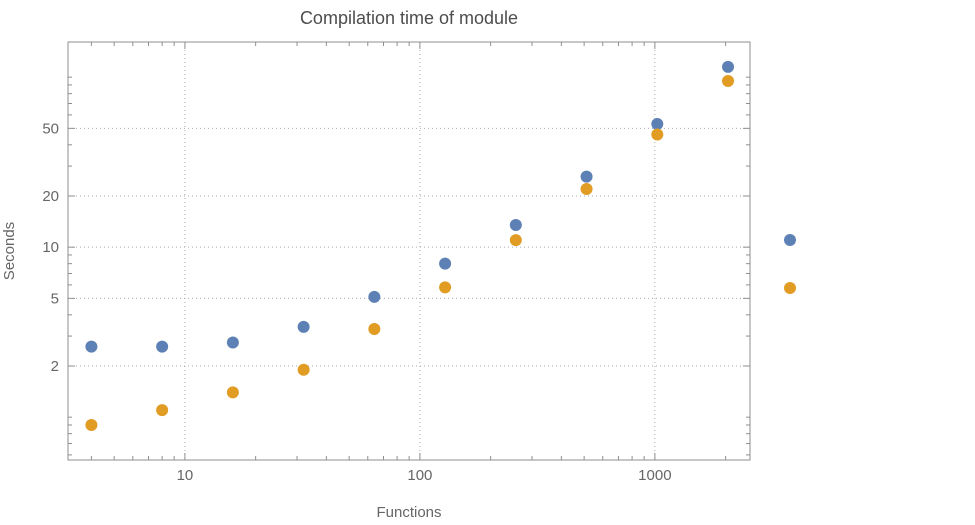 The image size is (975, 525). Describe the element at coordinates (50, 247) in the screenshot. I see `y-tick-label: 10` at that location.